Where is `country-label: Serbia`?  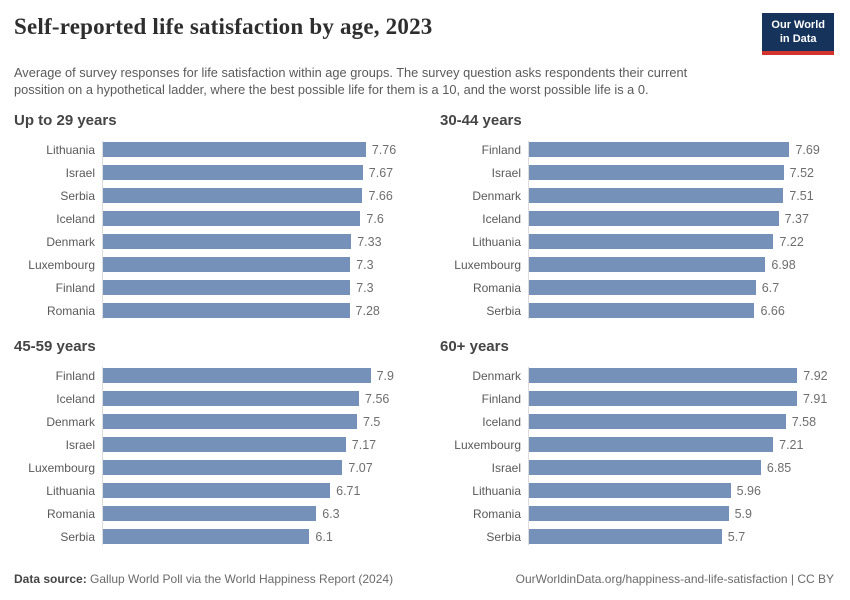
country-label: Serbia is located at coordinates (503, 536).